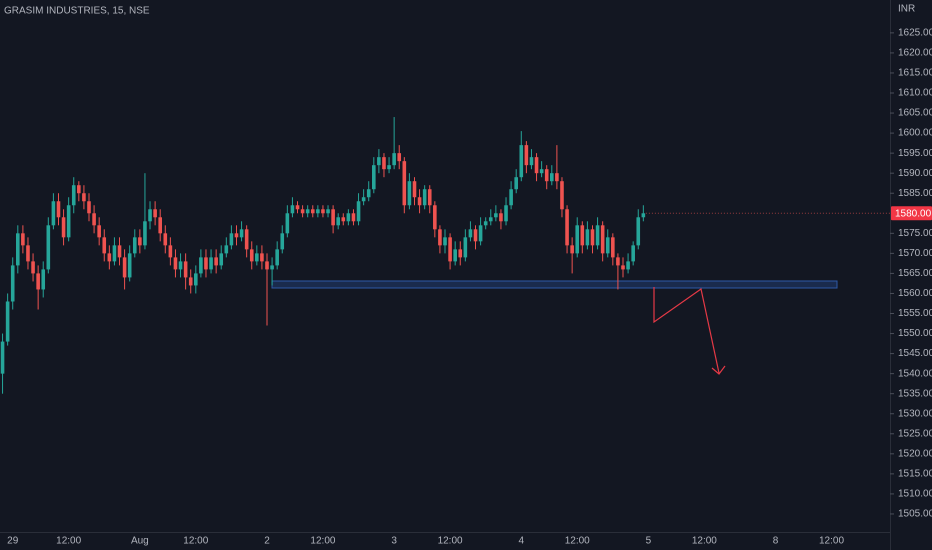 This screenshot has width=932, height=550. Describe the element at coordinates (915, 273) in the screenshot. I see `y-tick-label: 1565.00` at that location.